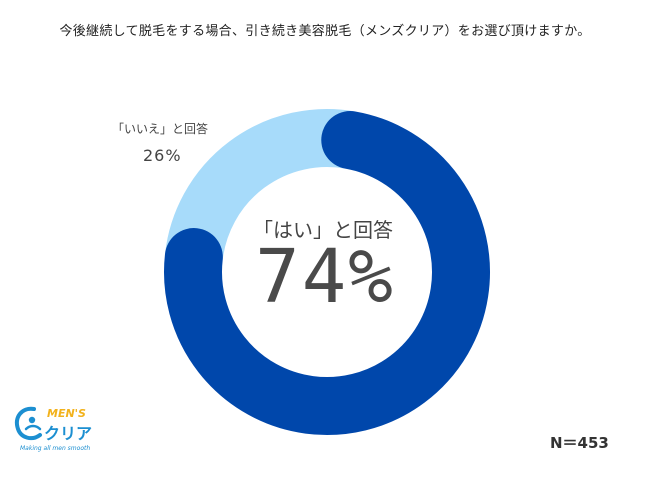 The width and height of the screenshot is (650, 480). I want to click on logo-mark-icon, so click(28, 423).